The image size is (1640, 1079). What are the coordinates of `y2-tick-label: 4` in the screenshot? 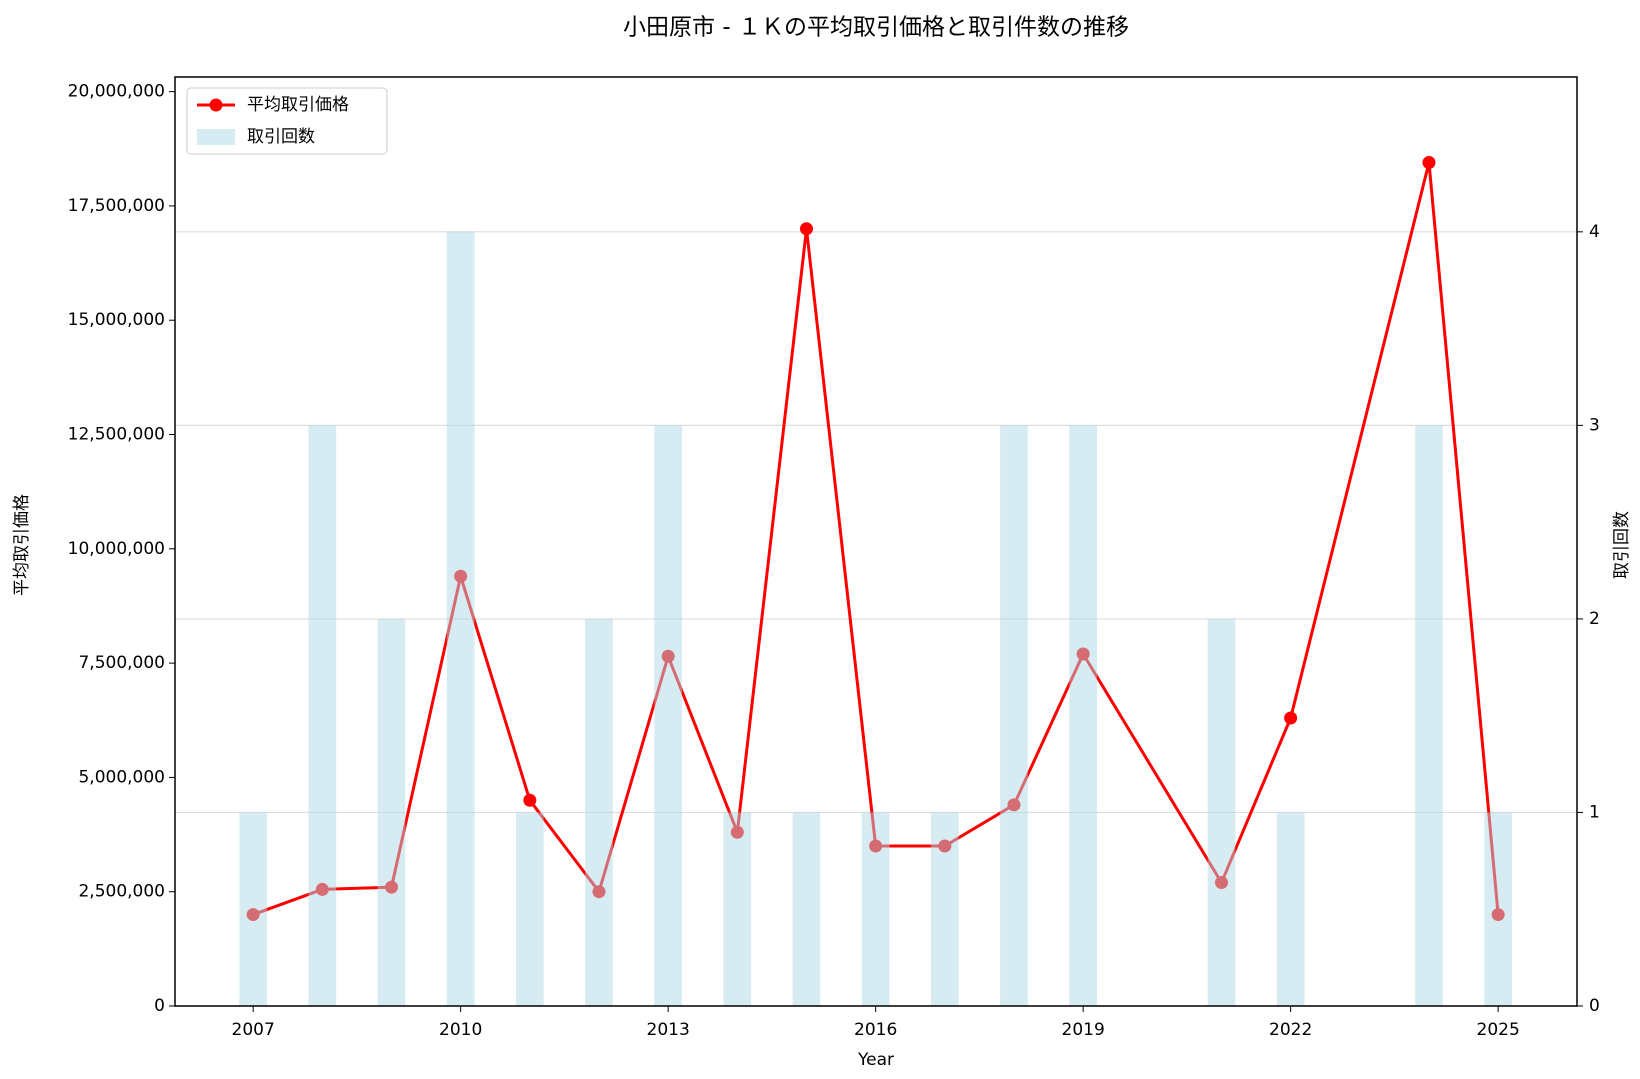 It's located at (1594, 232).